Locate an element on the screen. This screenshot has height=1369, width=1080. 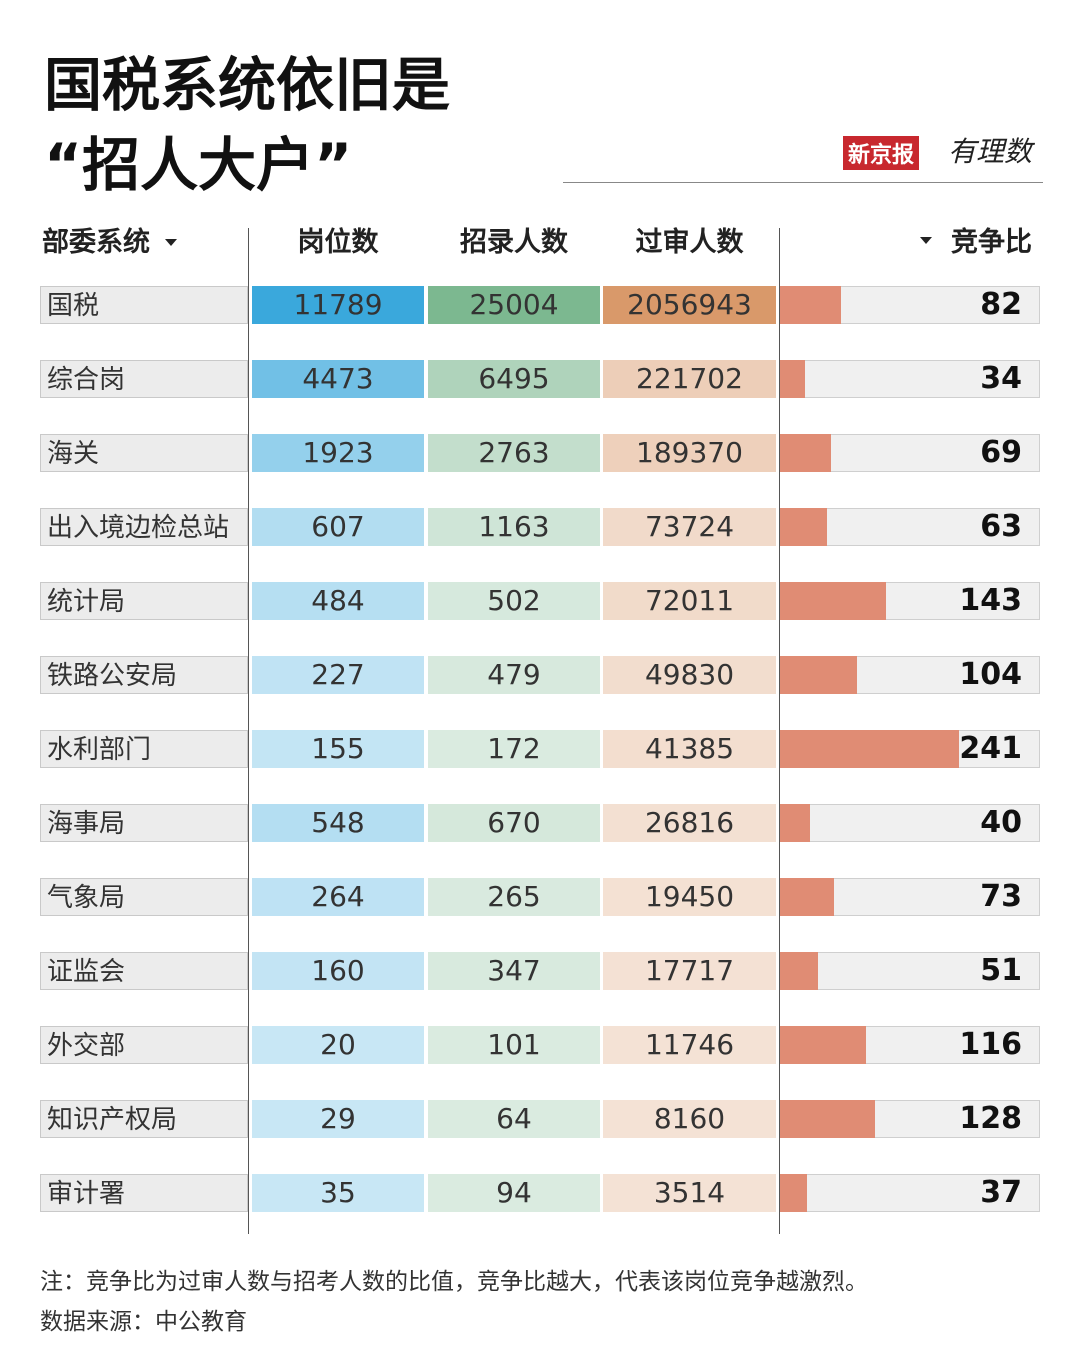
table-cell: 160 is located at coordinates (338, 971).